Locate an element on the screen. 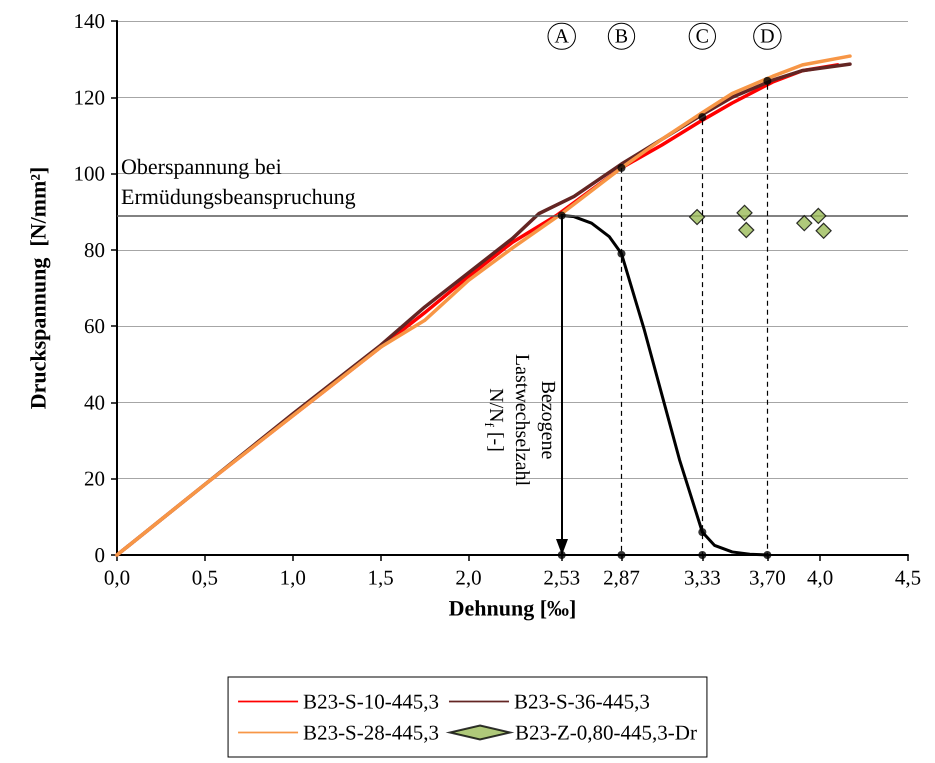 The height and width of the screenshot is (763, 935). x-tick-label: 0,0 is located at coordinates (117, 578).